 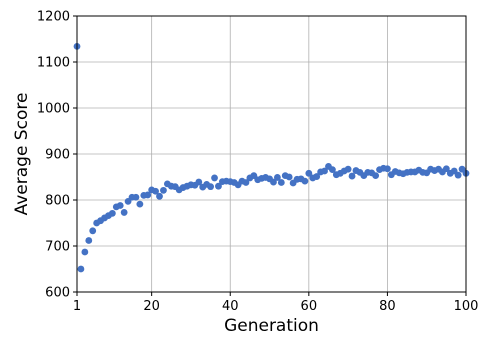 What do you see at coordinates (53, 63) in the screenshot?
I see `y-tick-label: 1100` at bounding box center [53, 63].